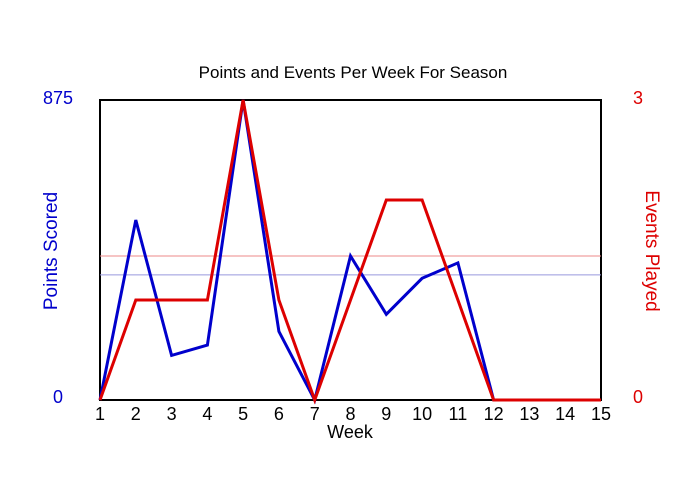  I want to click on x-tick-label: 8, so click(350, 414).